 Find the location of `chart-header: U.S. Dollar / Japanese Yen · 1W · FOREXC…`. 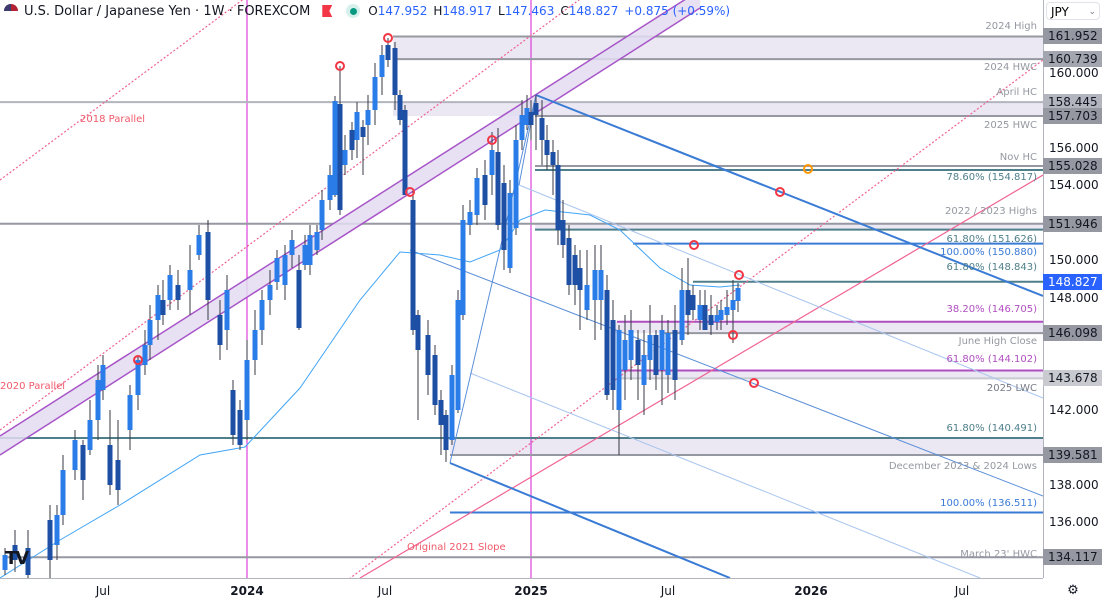

chart-header: U.S. Dollar / Japanese Yen · 1W · FOREXC… is located at coordinates (365, 11).